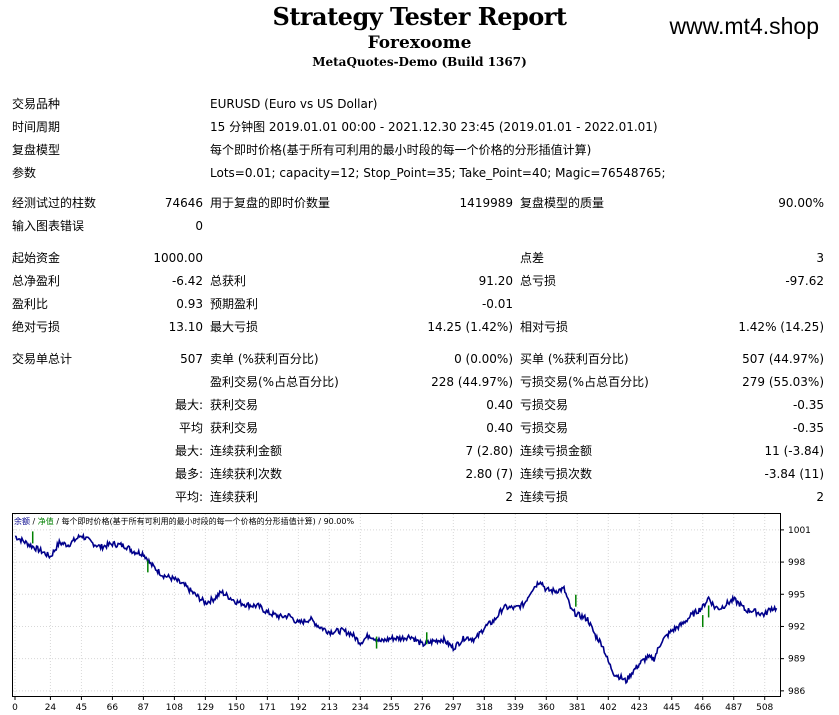  I want to click on period-label: 时间周期, so click(36, 127).